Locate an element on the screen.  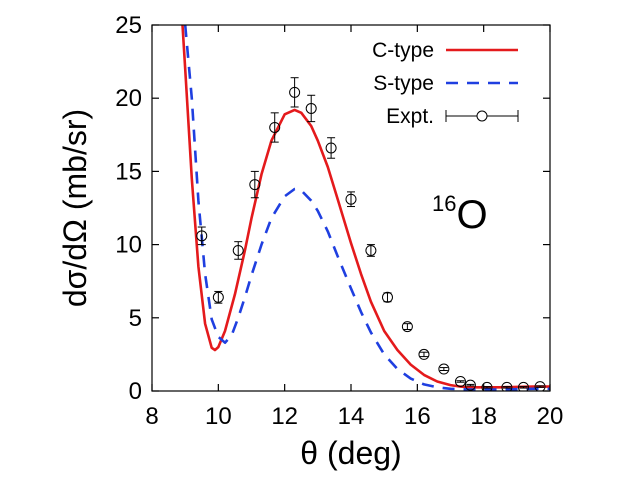
y-tick-label: 25 is located at coordinates (128, 25).